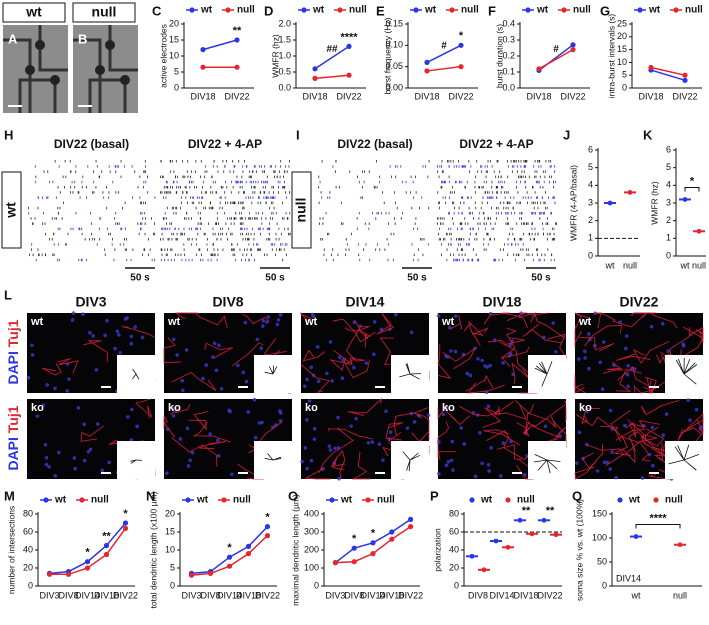 The height and width of the screenshot is (625, 709). What do you see at coordinates (242, 500) in the screenshot?
I see `legend-label: null` at bounding box center [242, 500].